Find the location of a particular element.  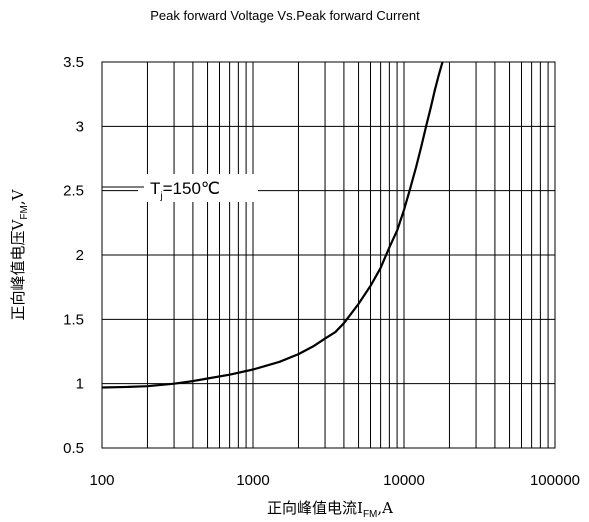

y-tick-labels: 0.5 1 1.5 2 2.5 3 3.5 is located at coordinates (73, 255).